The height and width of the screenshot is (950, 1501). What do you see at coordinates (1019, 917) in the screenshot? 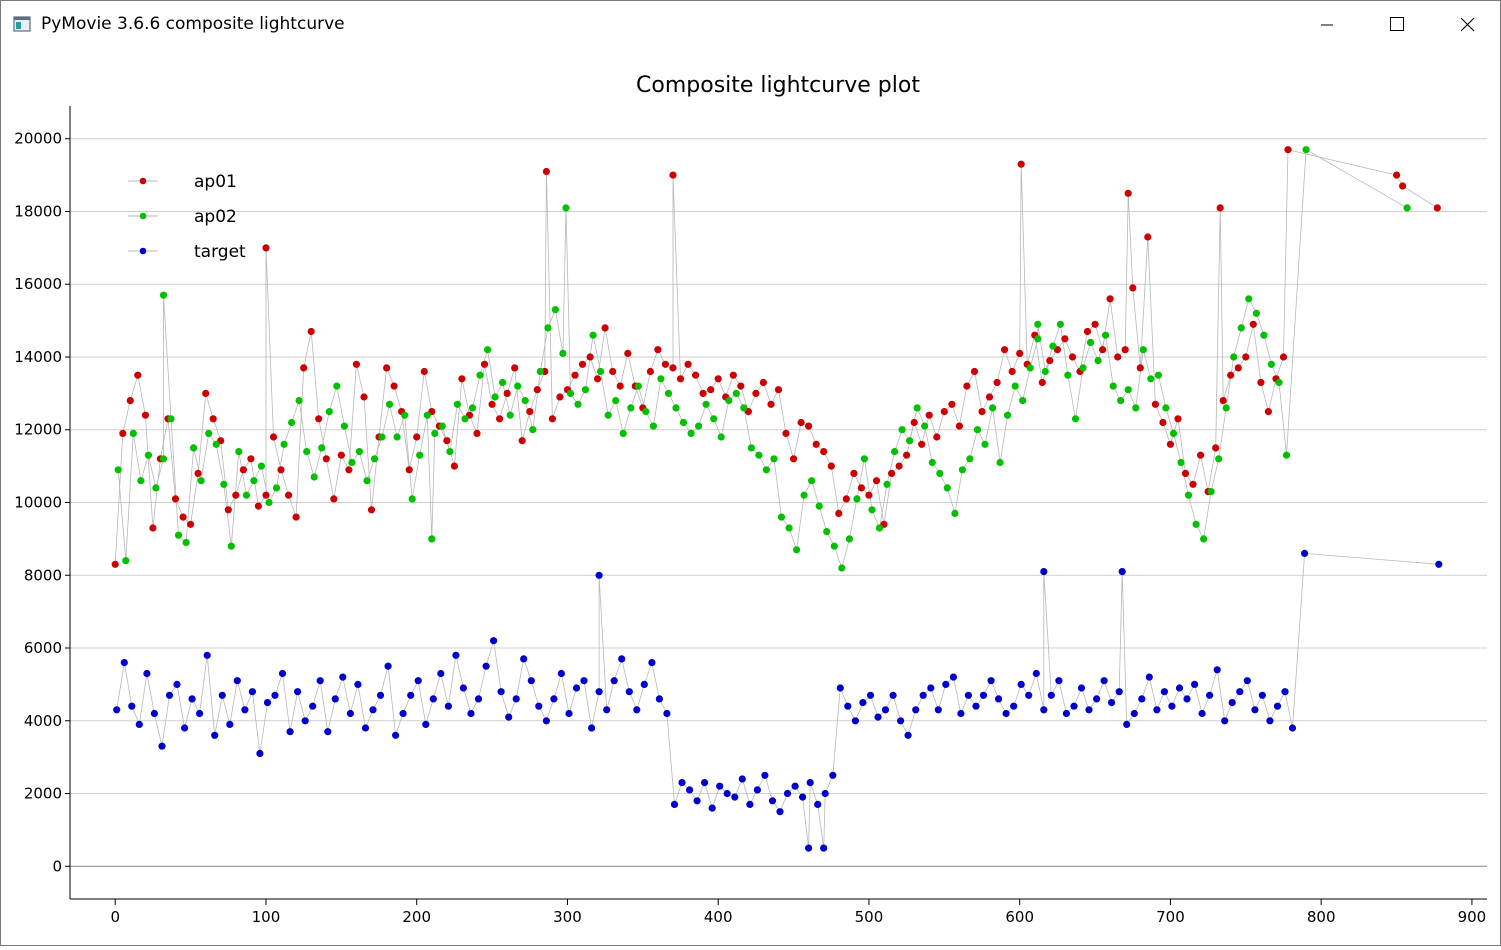
I see `x-tick-label: 600` at bounding box center [1019, 917].